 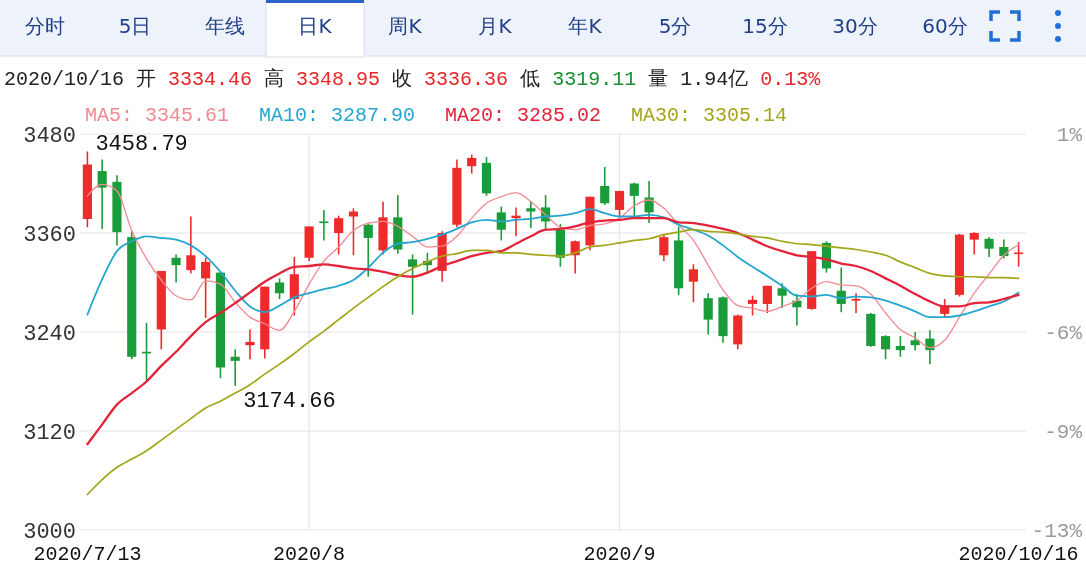 What do you see at coordinates (619, 555) in the screenshot?
I see `x-tick-label: 2020/9` at bounding box center [619, 555].